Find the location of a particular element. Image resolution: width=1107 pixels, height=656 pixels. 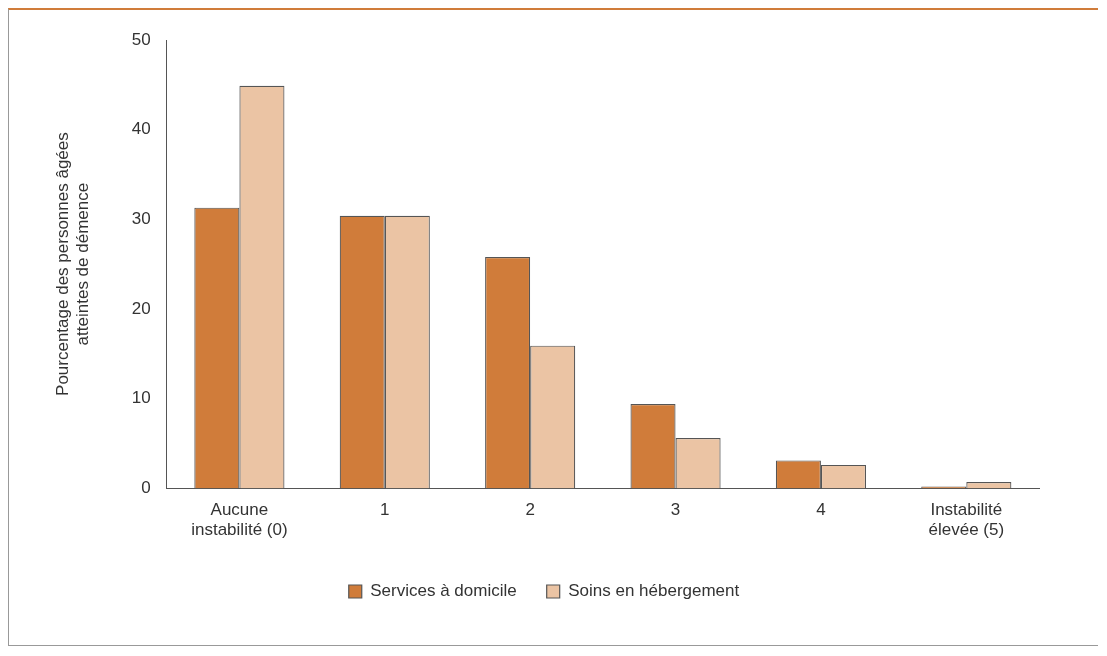

x-tick-label: 4 is located at coordinates (821, 510).